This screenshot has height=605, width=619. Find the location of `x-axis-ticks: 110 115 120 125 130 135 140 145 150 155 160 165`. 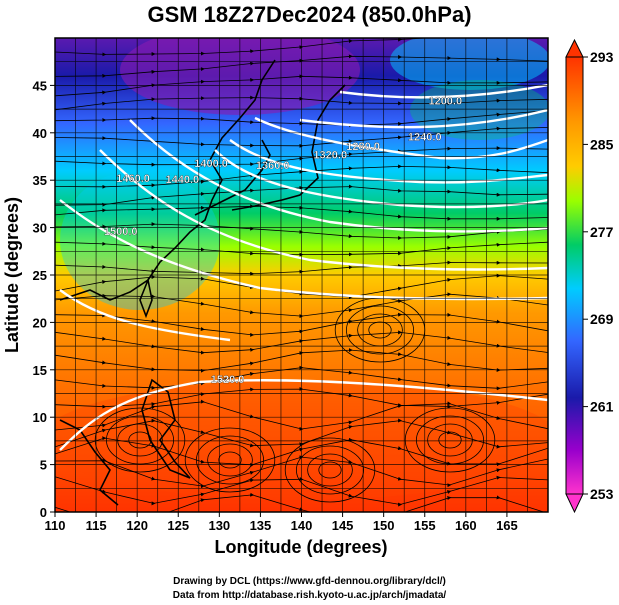

x-axis-ticks: 110 115 120 125 130 135 140 145 150 155 160 165 is located at coordinates (281, 522).